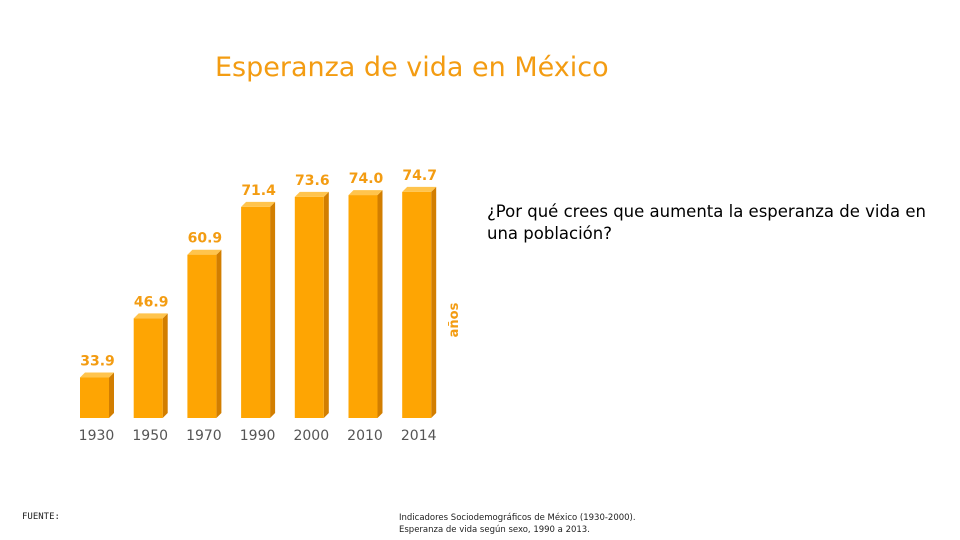 The width and height of the screenshot is (960, 540). What do you see at coordinates (258, 191) in the screenshot?
I see `value-label: 71.4` at bounding box center [258, 191].